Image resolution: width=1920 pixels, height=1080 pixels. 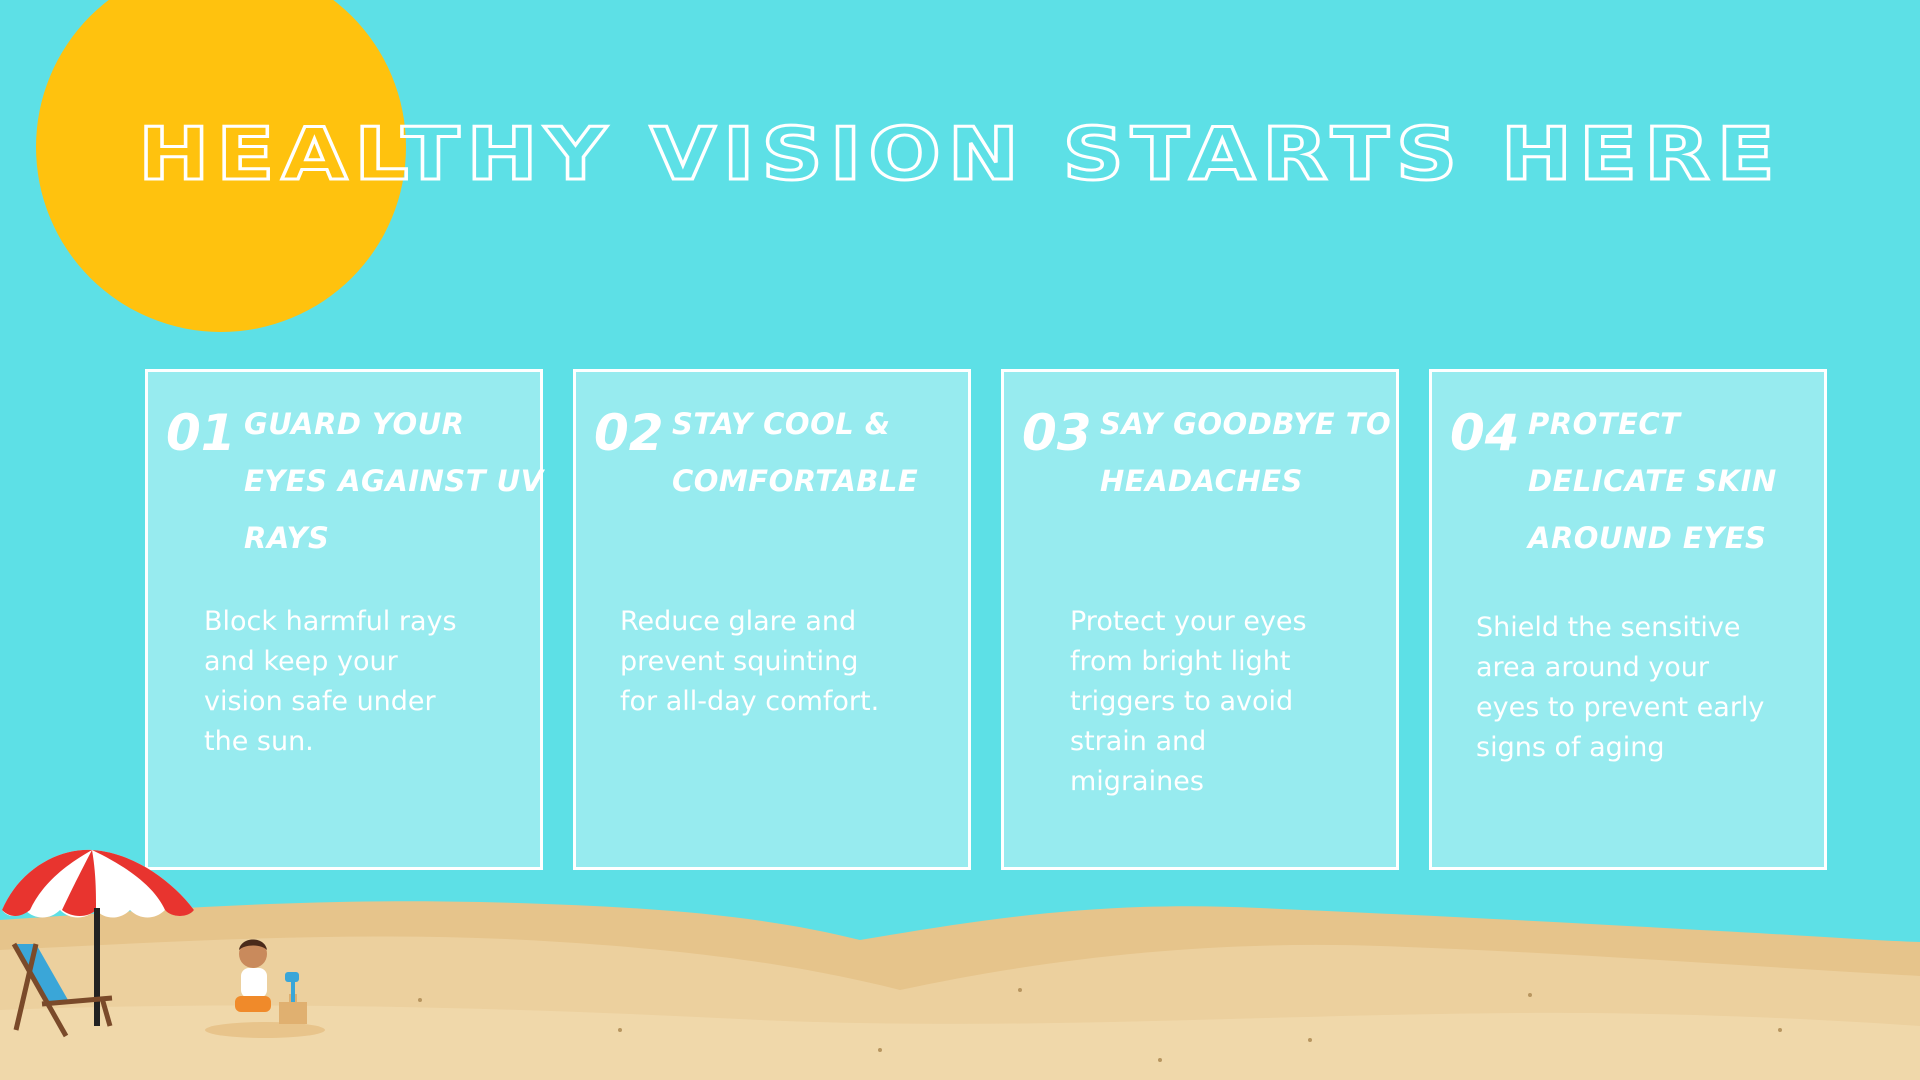 What do you see at coordinates (959, 154) in the screenshot?
I see `page-title: HEALTHY VISION STARTS HERE` at bounding box center [959, 154].